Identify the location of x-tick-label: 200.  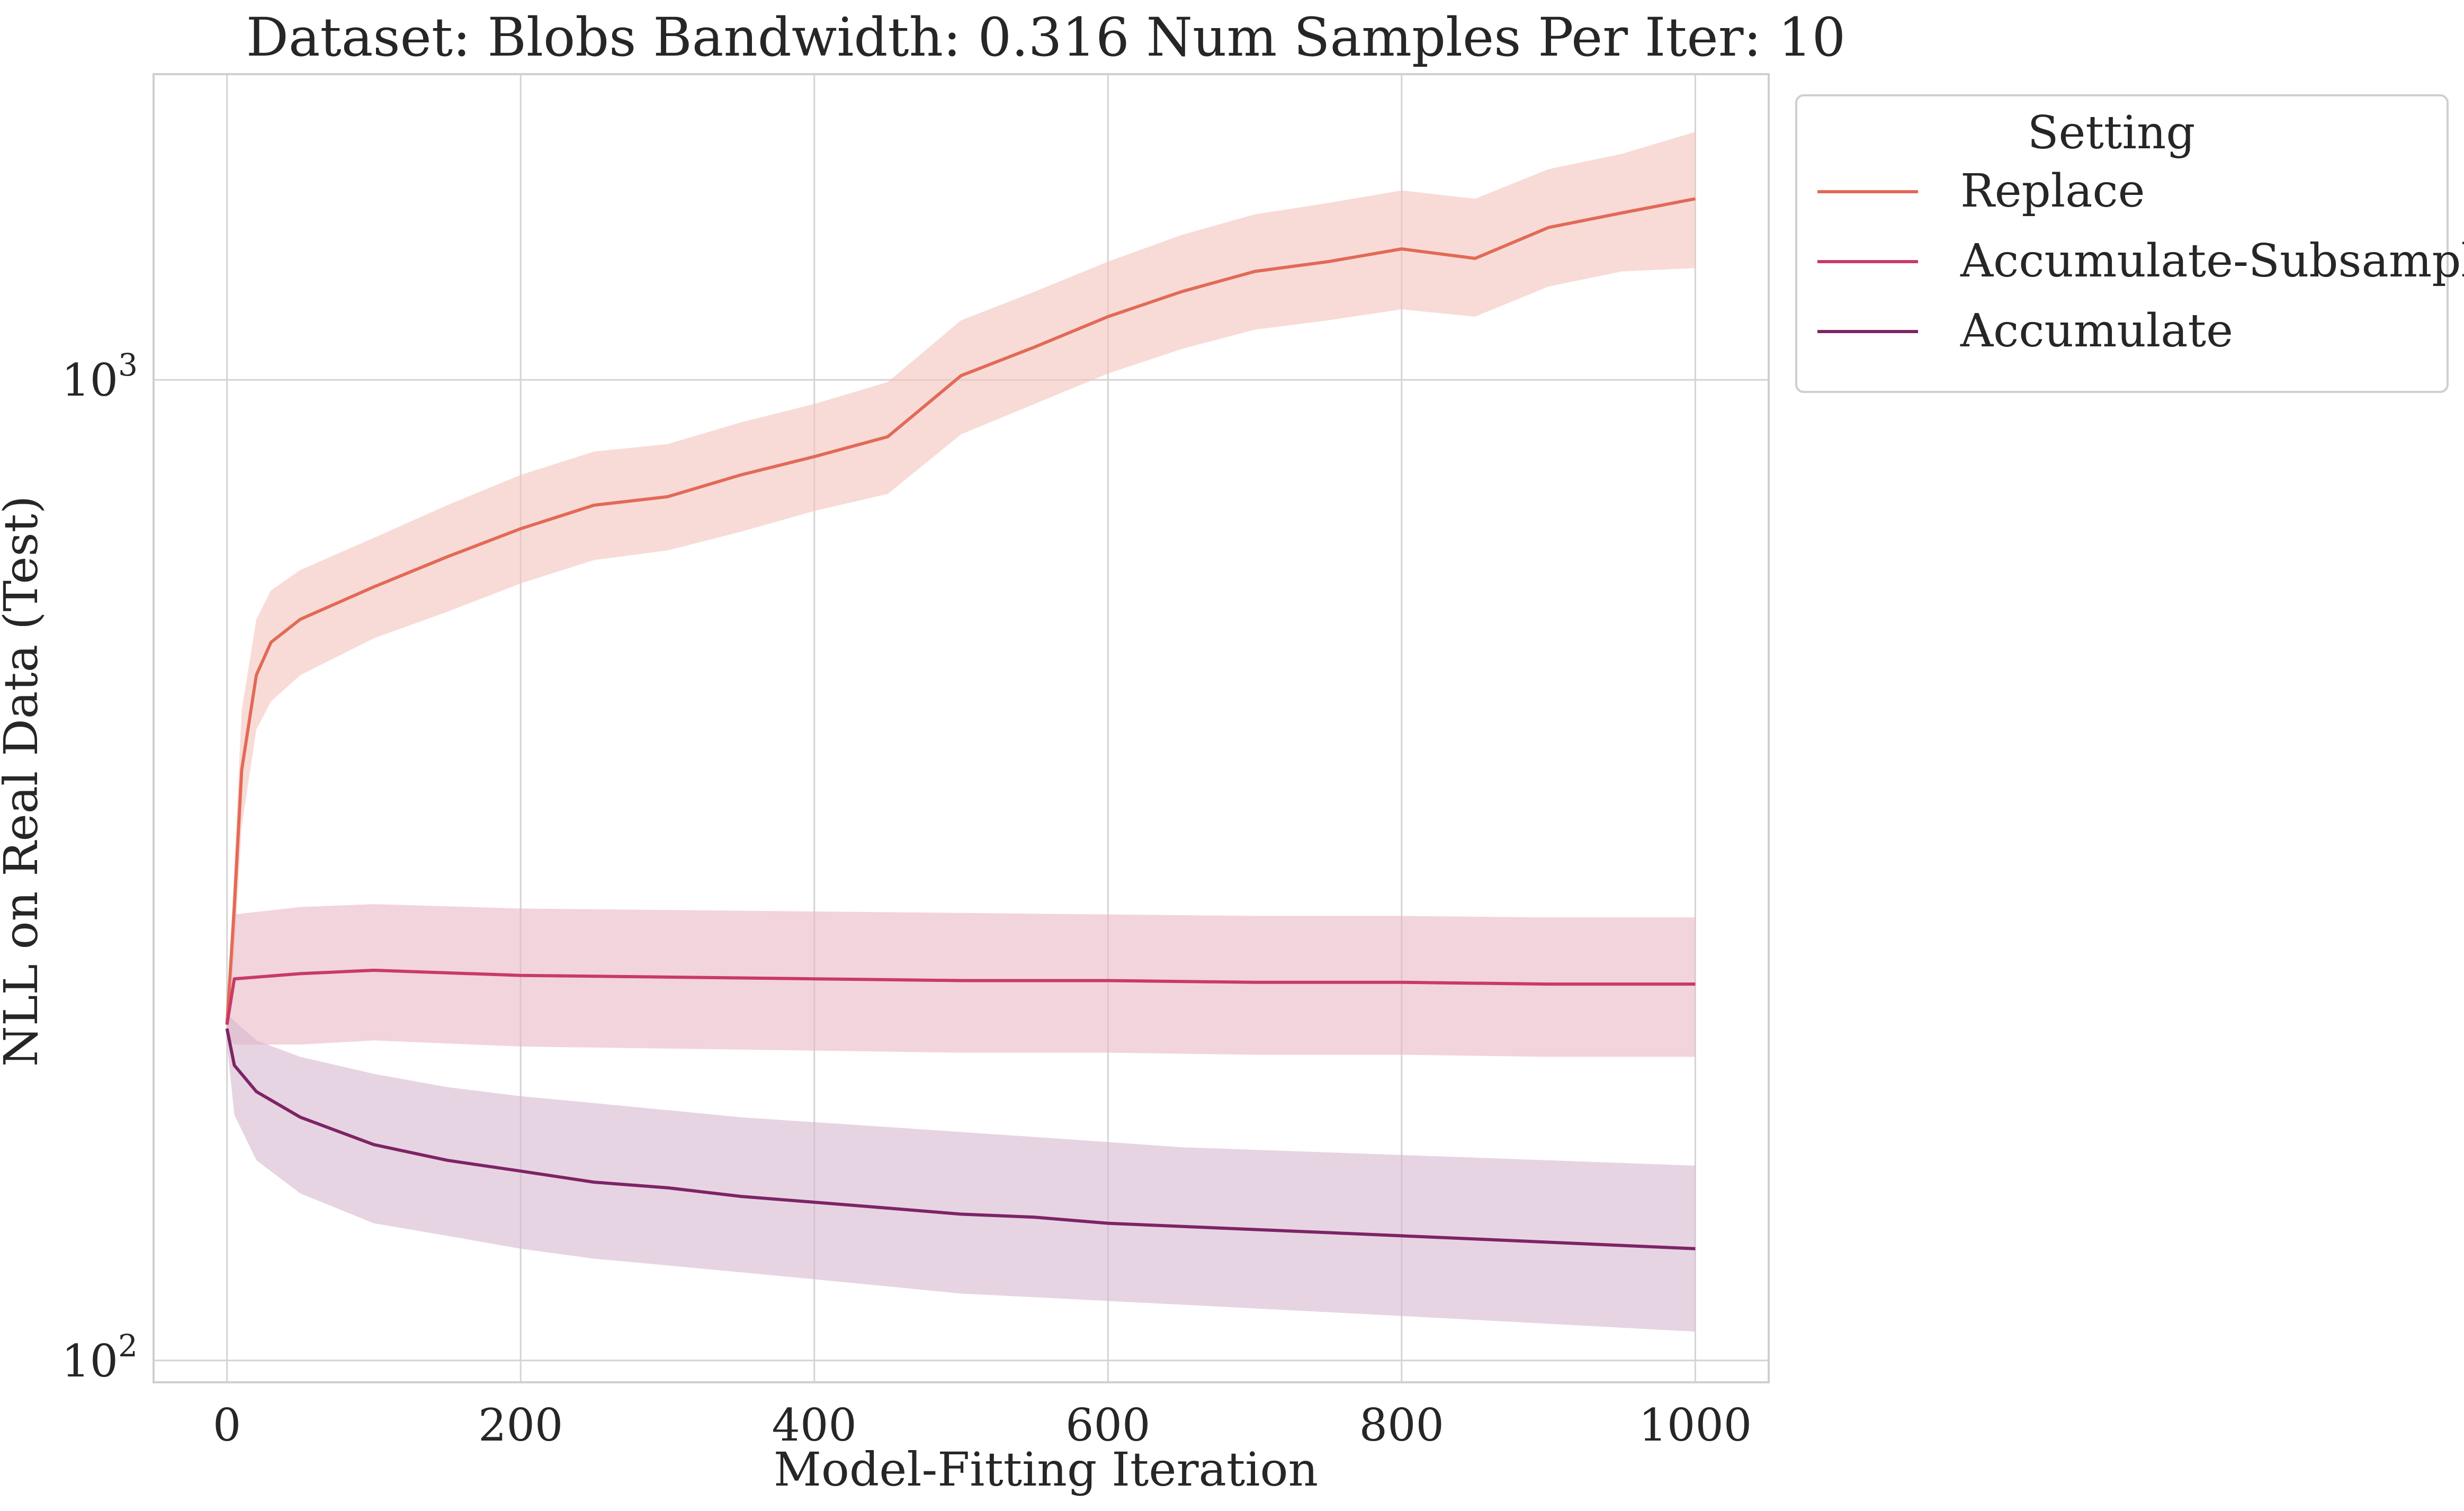
(520, 1425).